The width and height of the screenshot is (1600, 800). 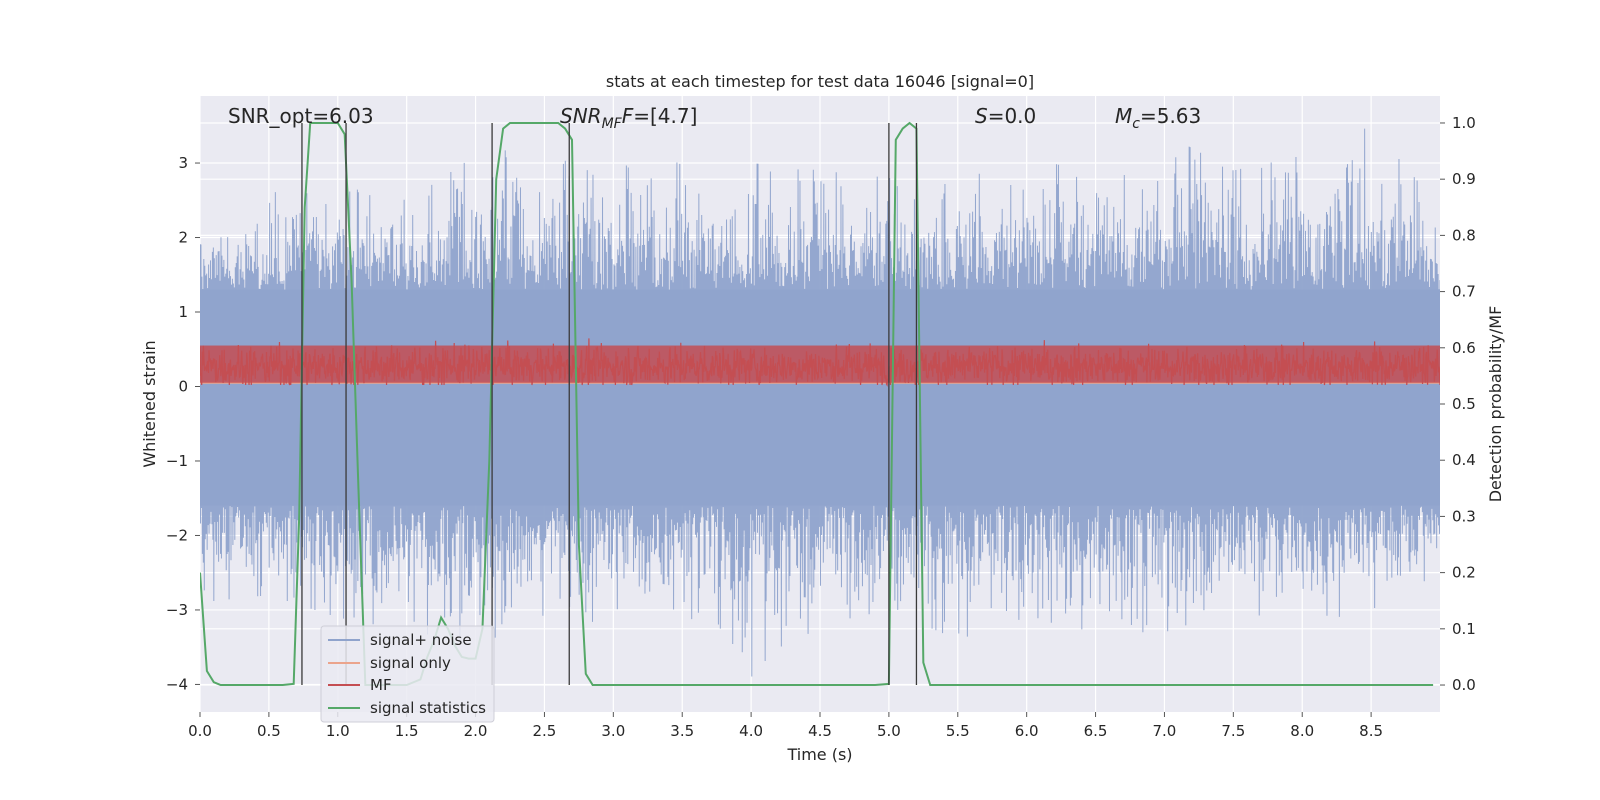 I want to click on y-right-tick-label: 0.0, so click(x=1464, y=685).